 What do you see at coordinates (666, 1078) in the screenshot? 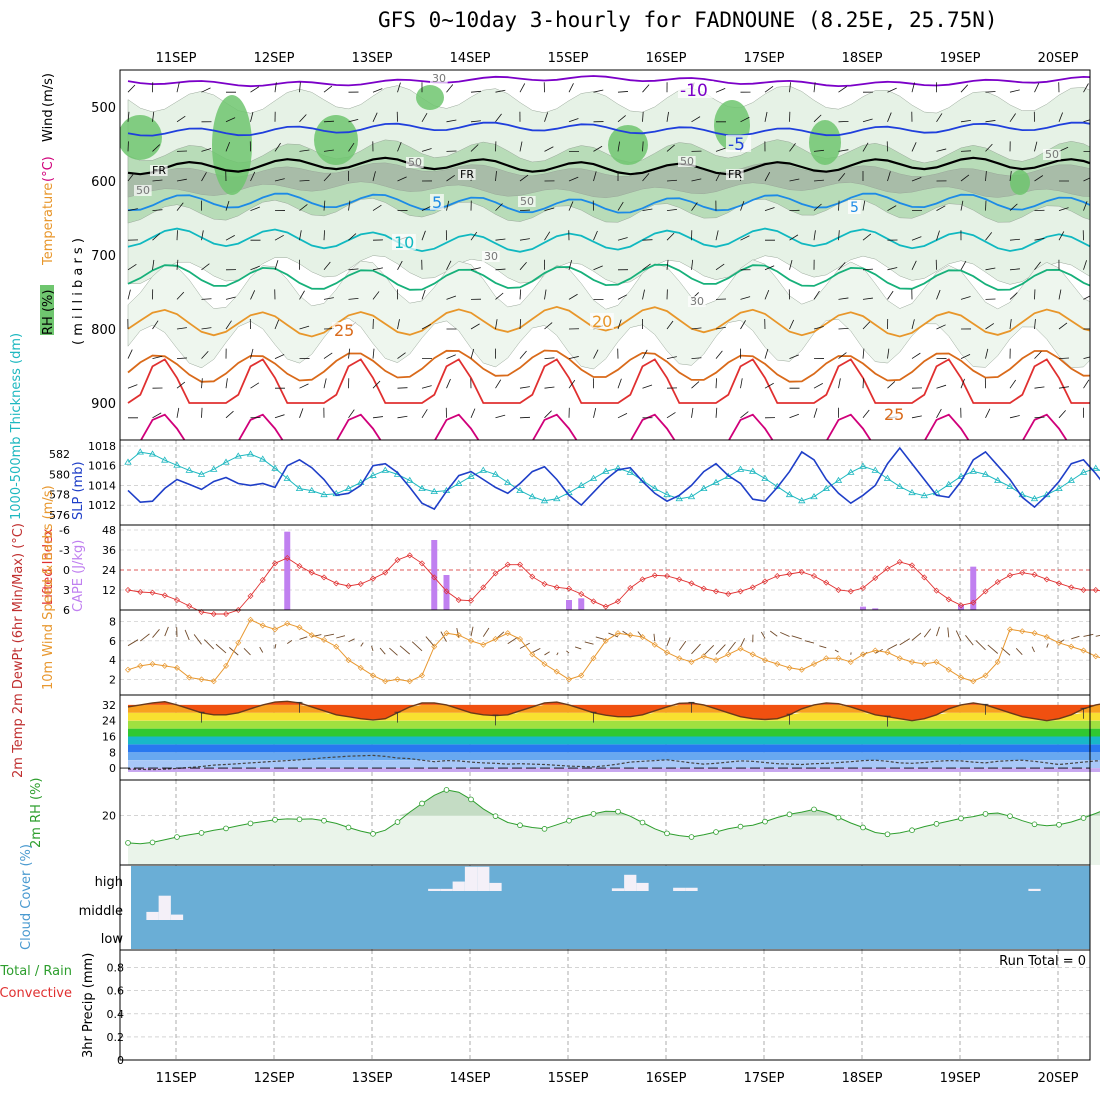
I see `bottom-date-label: 16SEP` at bounding box center [666, 1078].